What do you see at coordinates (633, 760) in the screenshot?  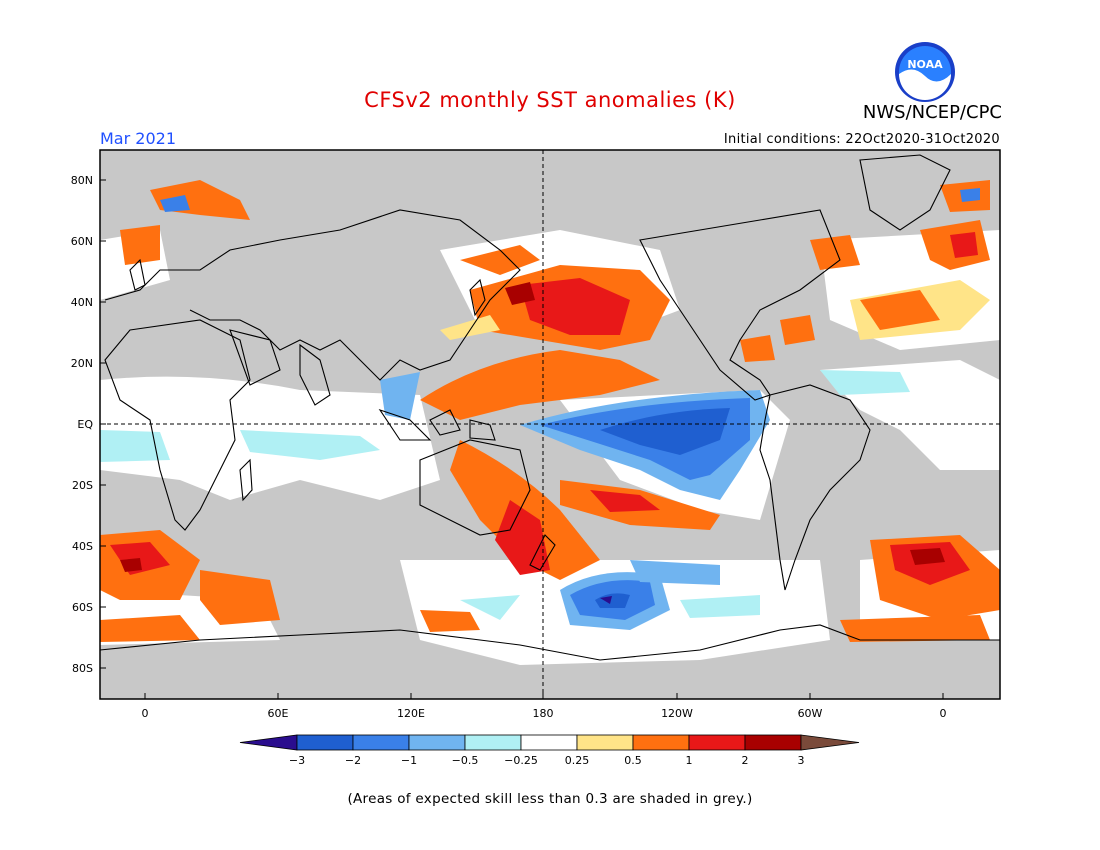 I see `colorbar-tick-label: 0.5` at bounding box center [633, 760].